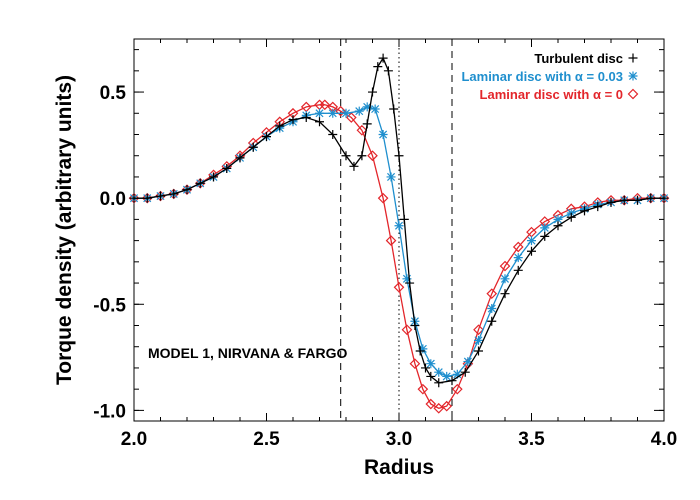 The width and height of the screenshot is (700, 500). What do you see at coordinates (542, 76) in the screenshot?
I see `legend-label: Laminar disc with α = 0.03` at bounding box center [542, 76].